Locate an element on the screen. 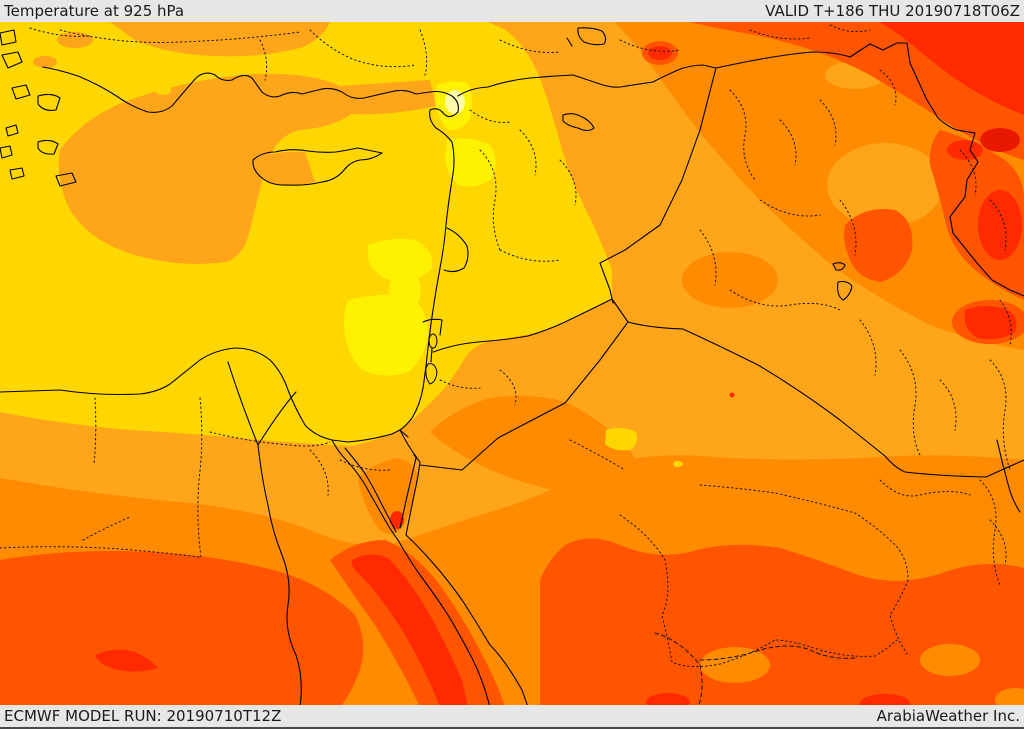  model-run-label: ECMWF MODEL RUN: 20190710T12Z is located at coordinates (143, 716).